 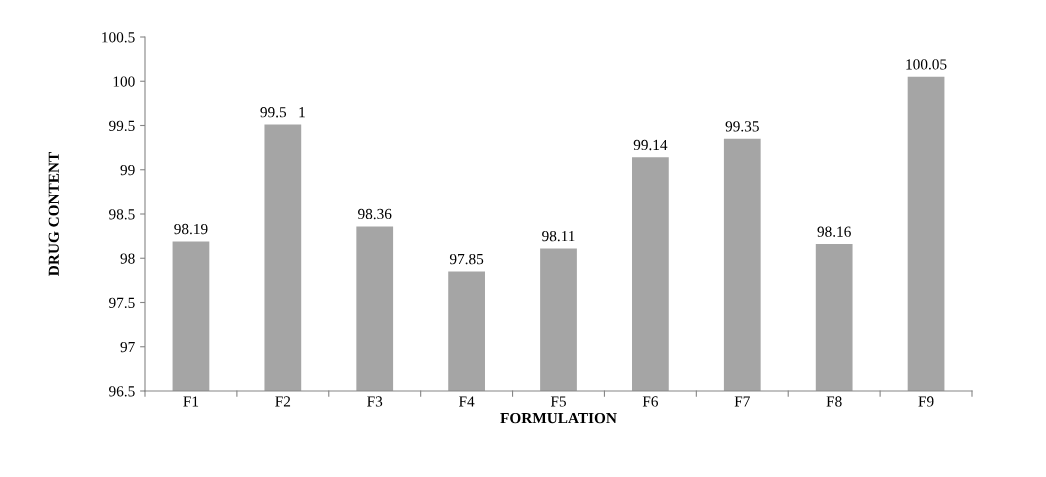 What do you see at coordinates (127, 347) in the screenshot?
I see `y-tick-label: 97` at bounding box center [127, 347].